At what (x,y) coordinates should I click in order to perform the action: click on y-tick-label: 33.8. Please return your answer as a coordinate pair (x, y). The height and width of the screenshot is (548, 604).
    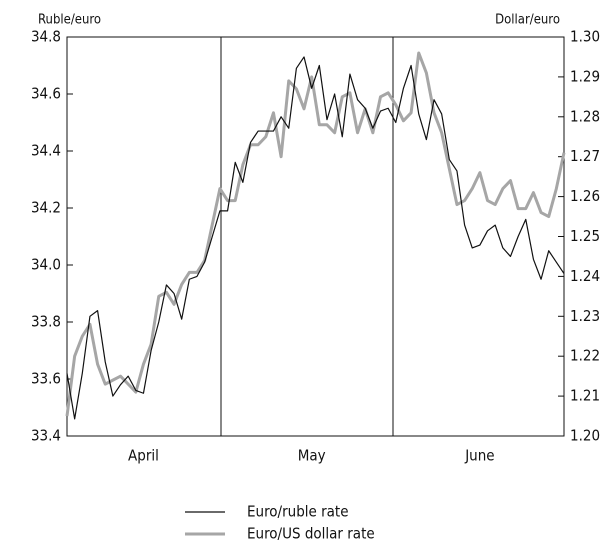
    Looking at the image, I should click on (46, 322).